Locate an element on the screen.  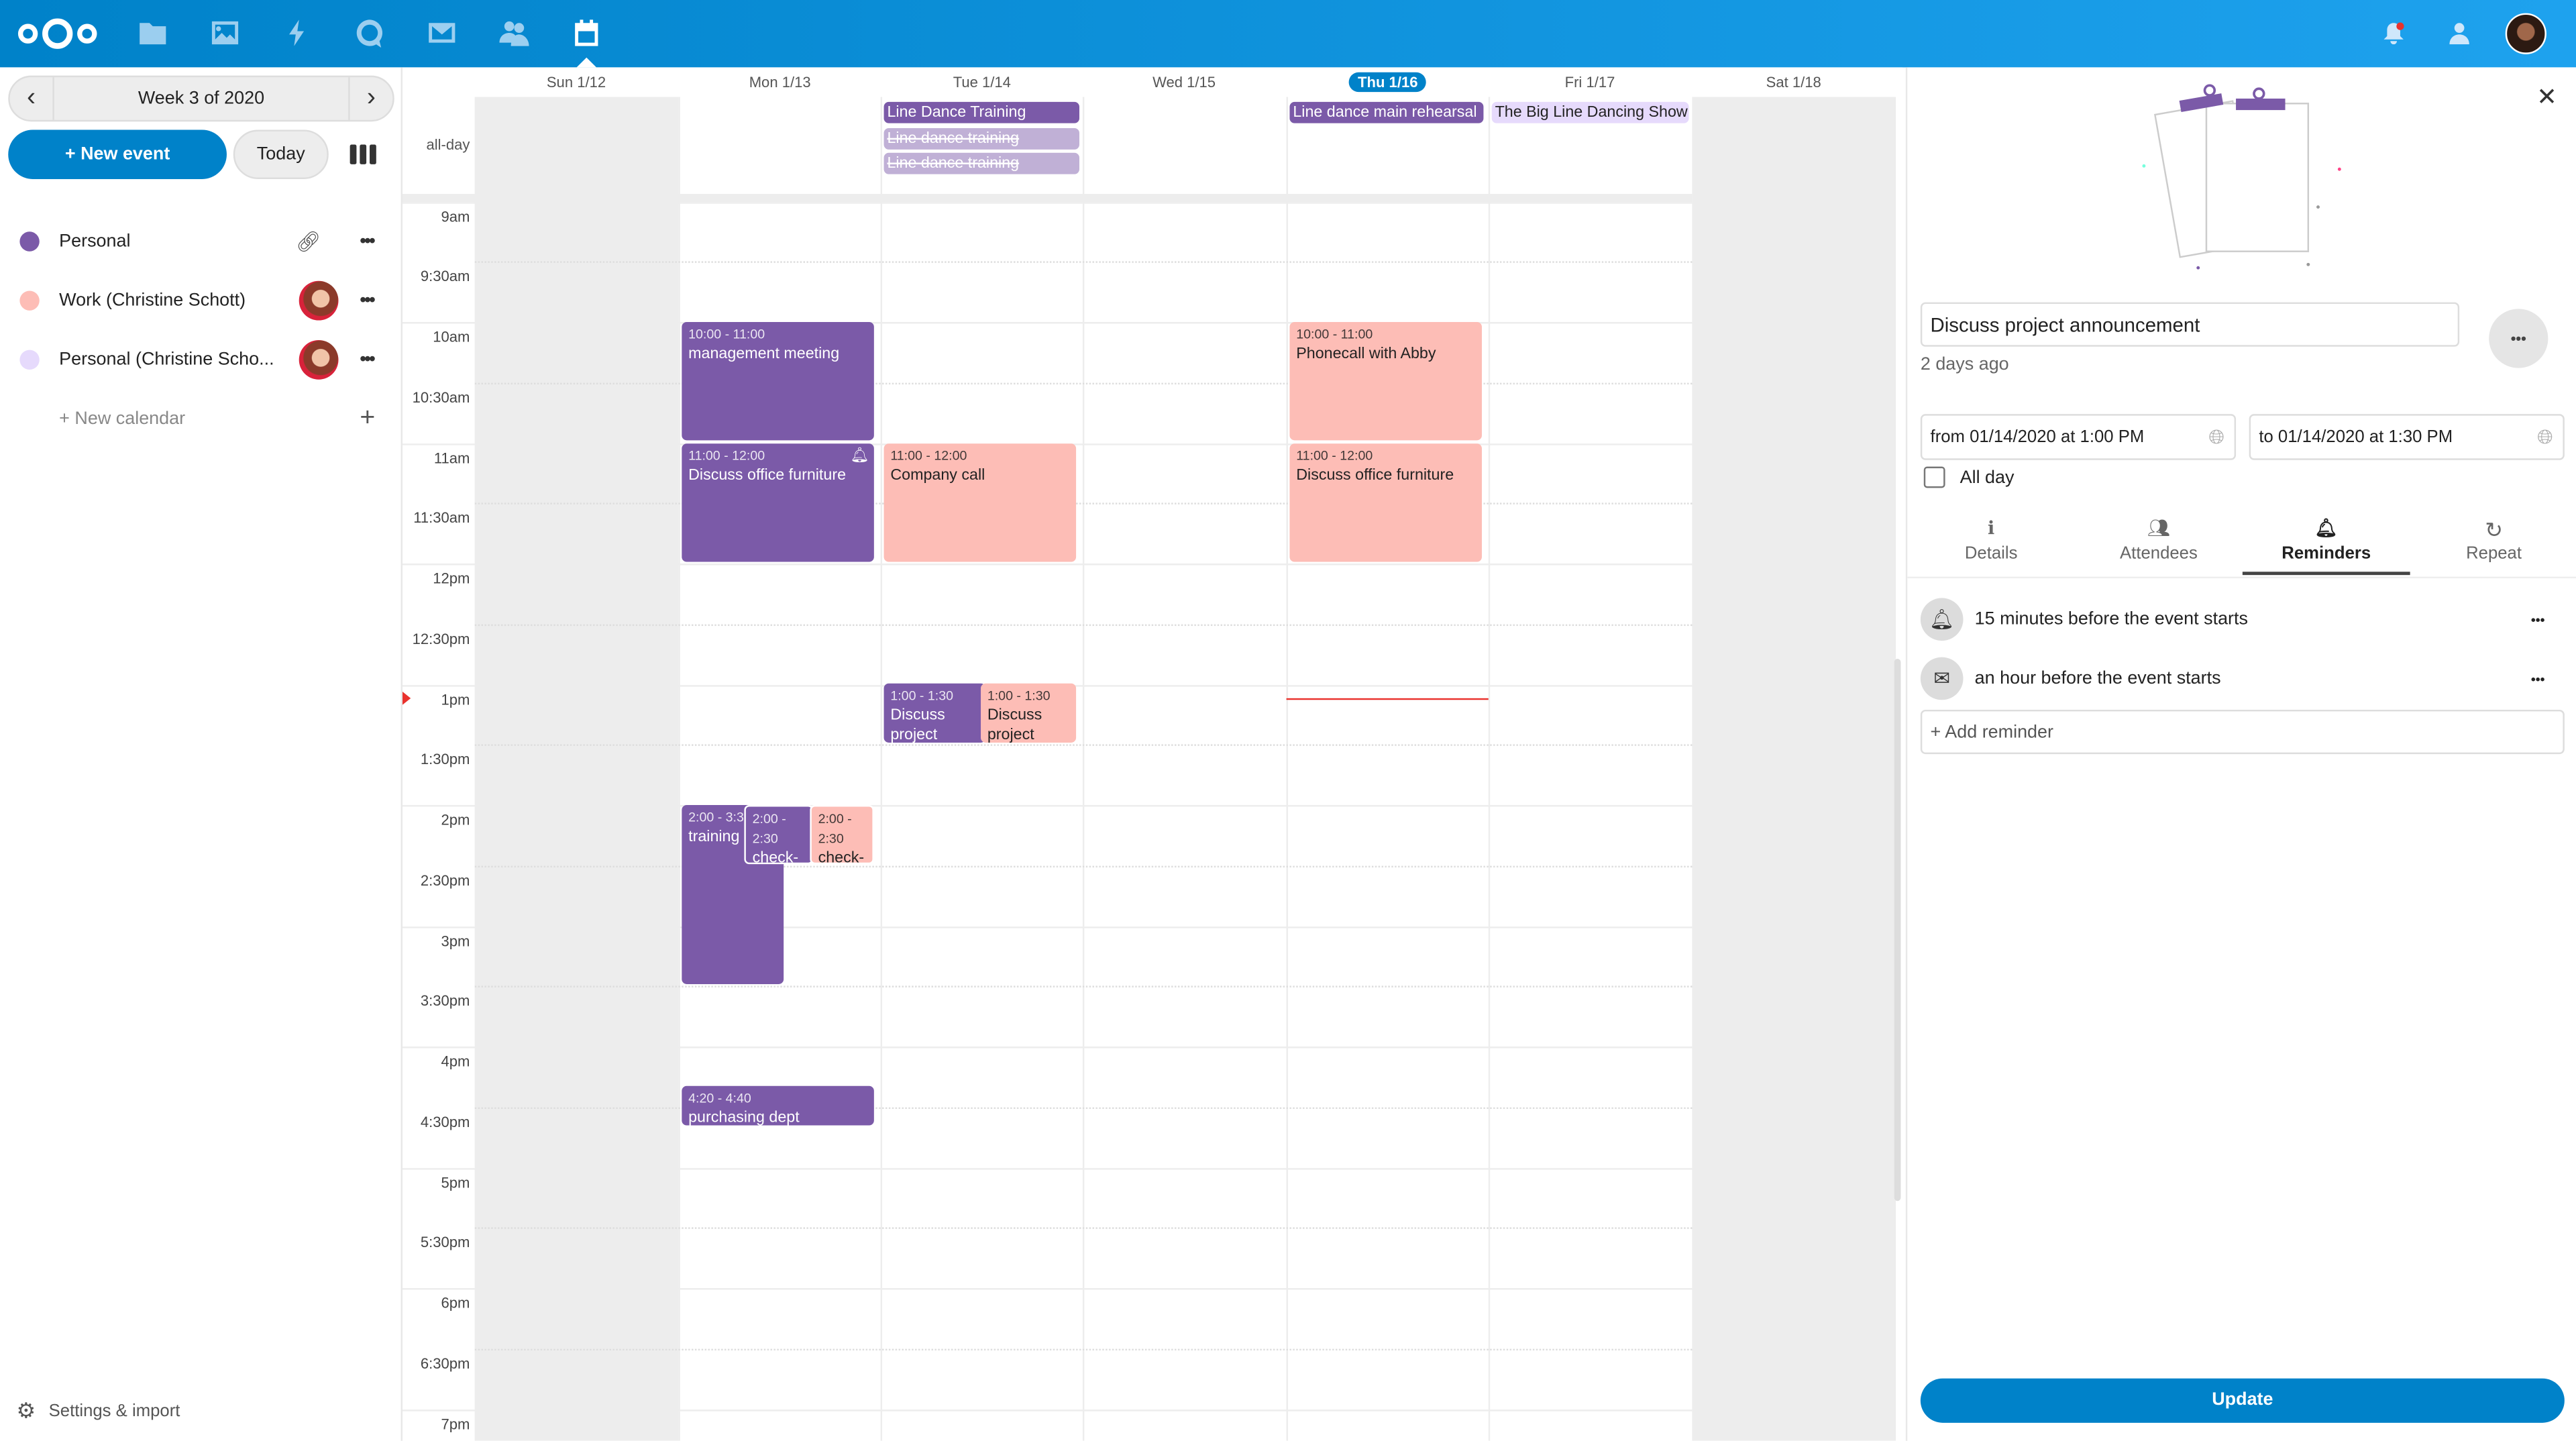
tab-attendees: 👥︎ Attendees is located at coordinates (2159, 545).